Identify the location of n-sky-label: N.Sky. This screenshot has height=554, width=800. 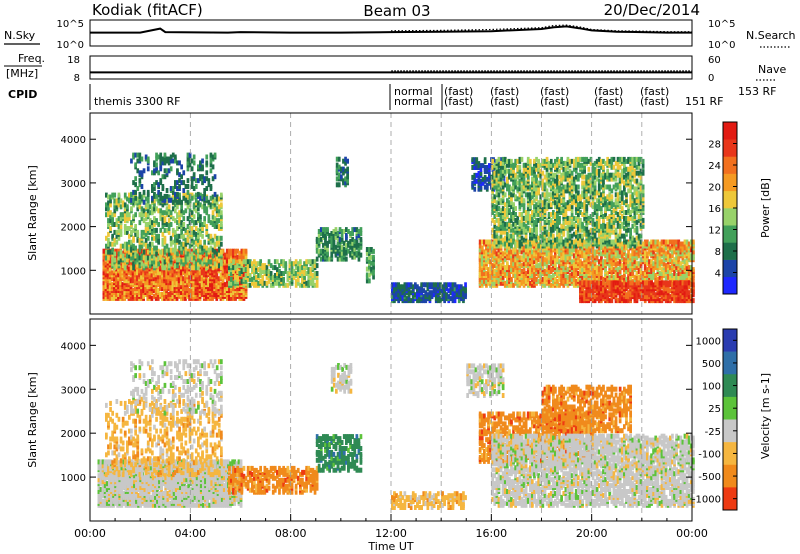
(20, 35).